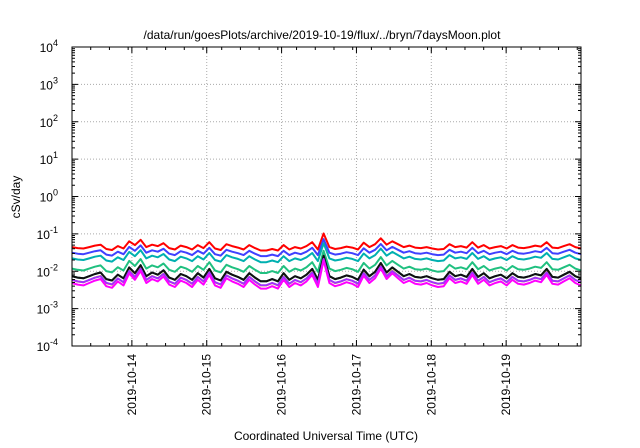 Image resolution: width=640 pixels, height=448 pixels. Describe the element at coordinates (49, 83) in the screenshot. I see `y-tick-label: 10³` at that location.